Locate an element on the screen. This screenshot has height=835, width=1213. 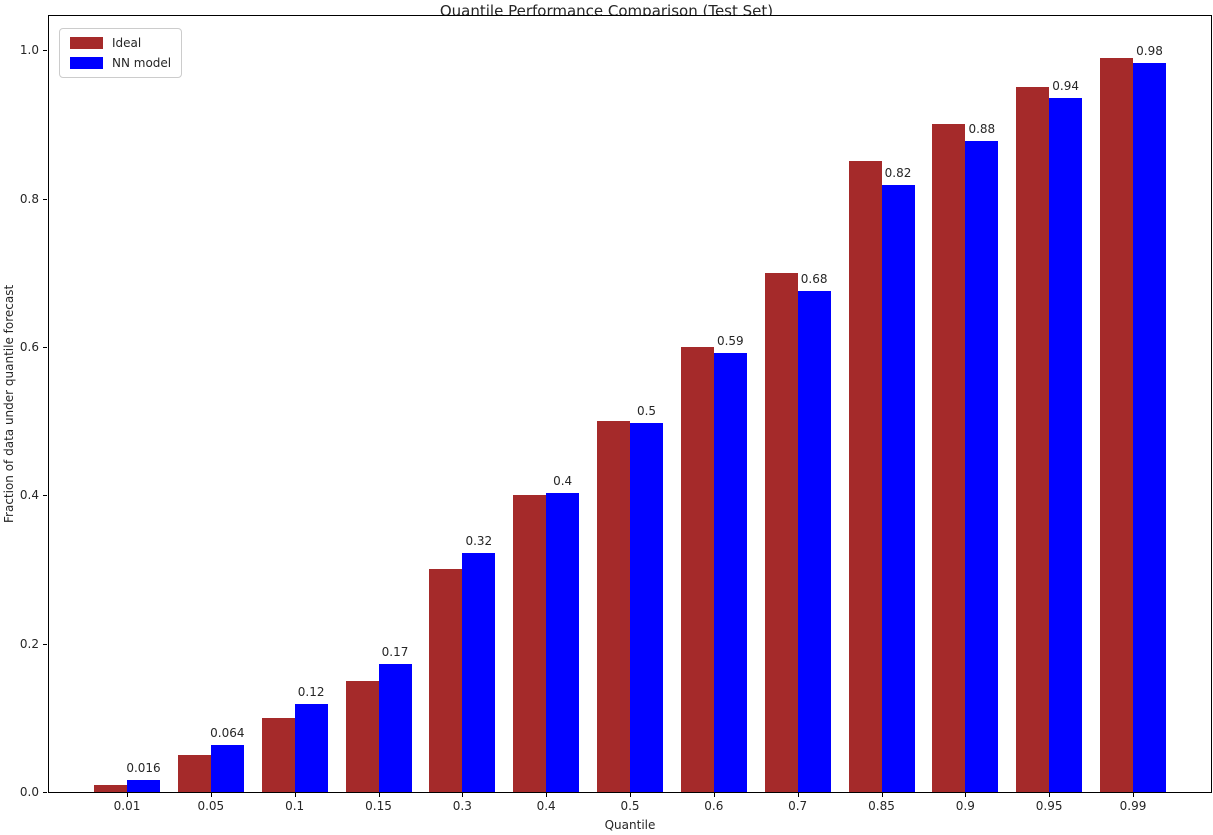
x-axis-tick-label: 0.5 is located at coordinates (630, 806).